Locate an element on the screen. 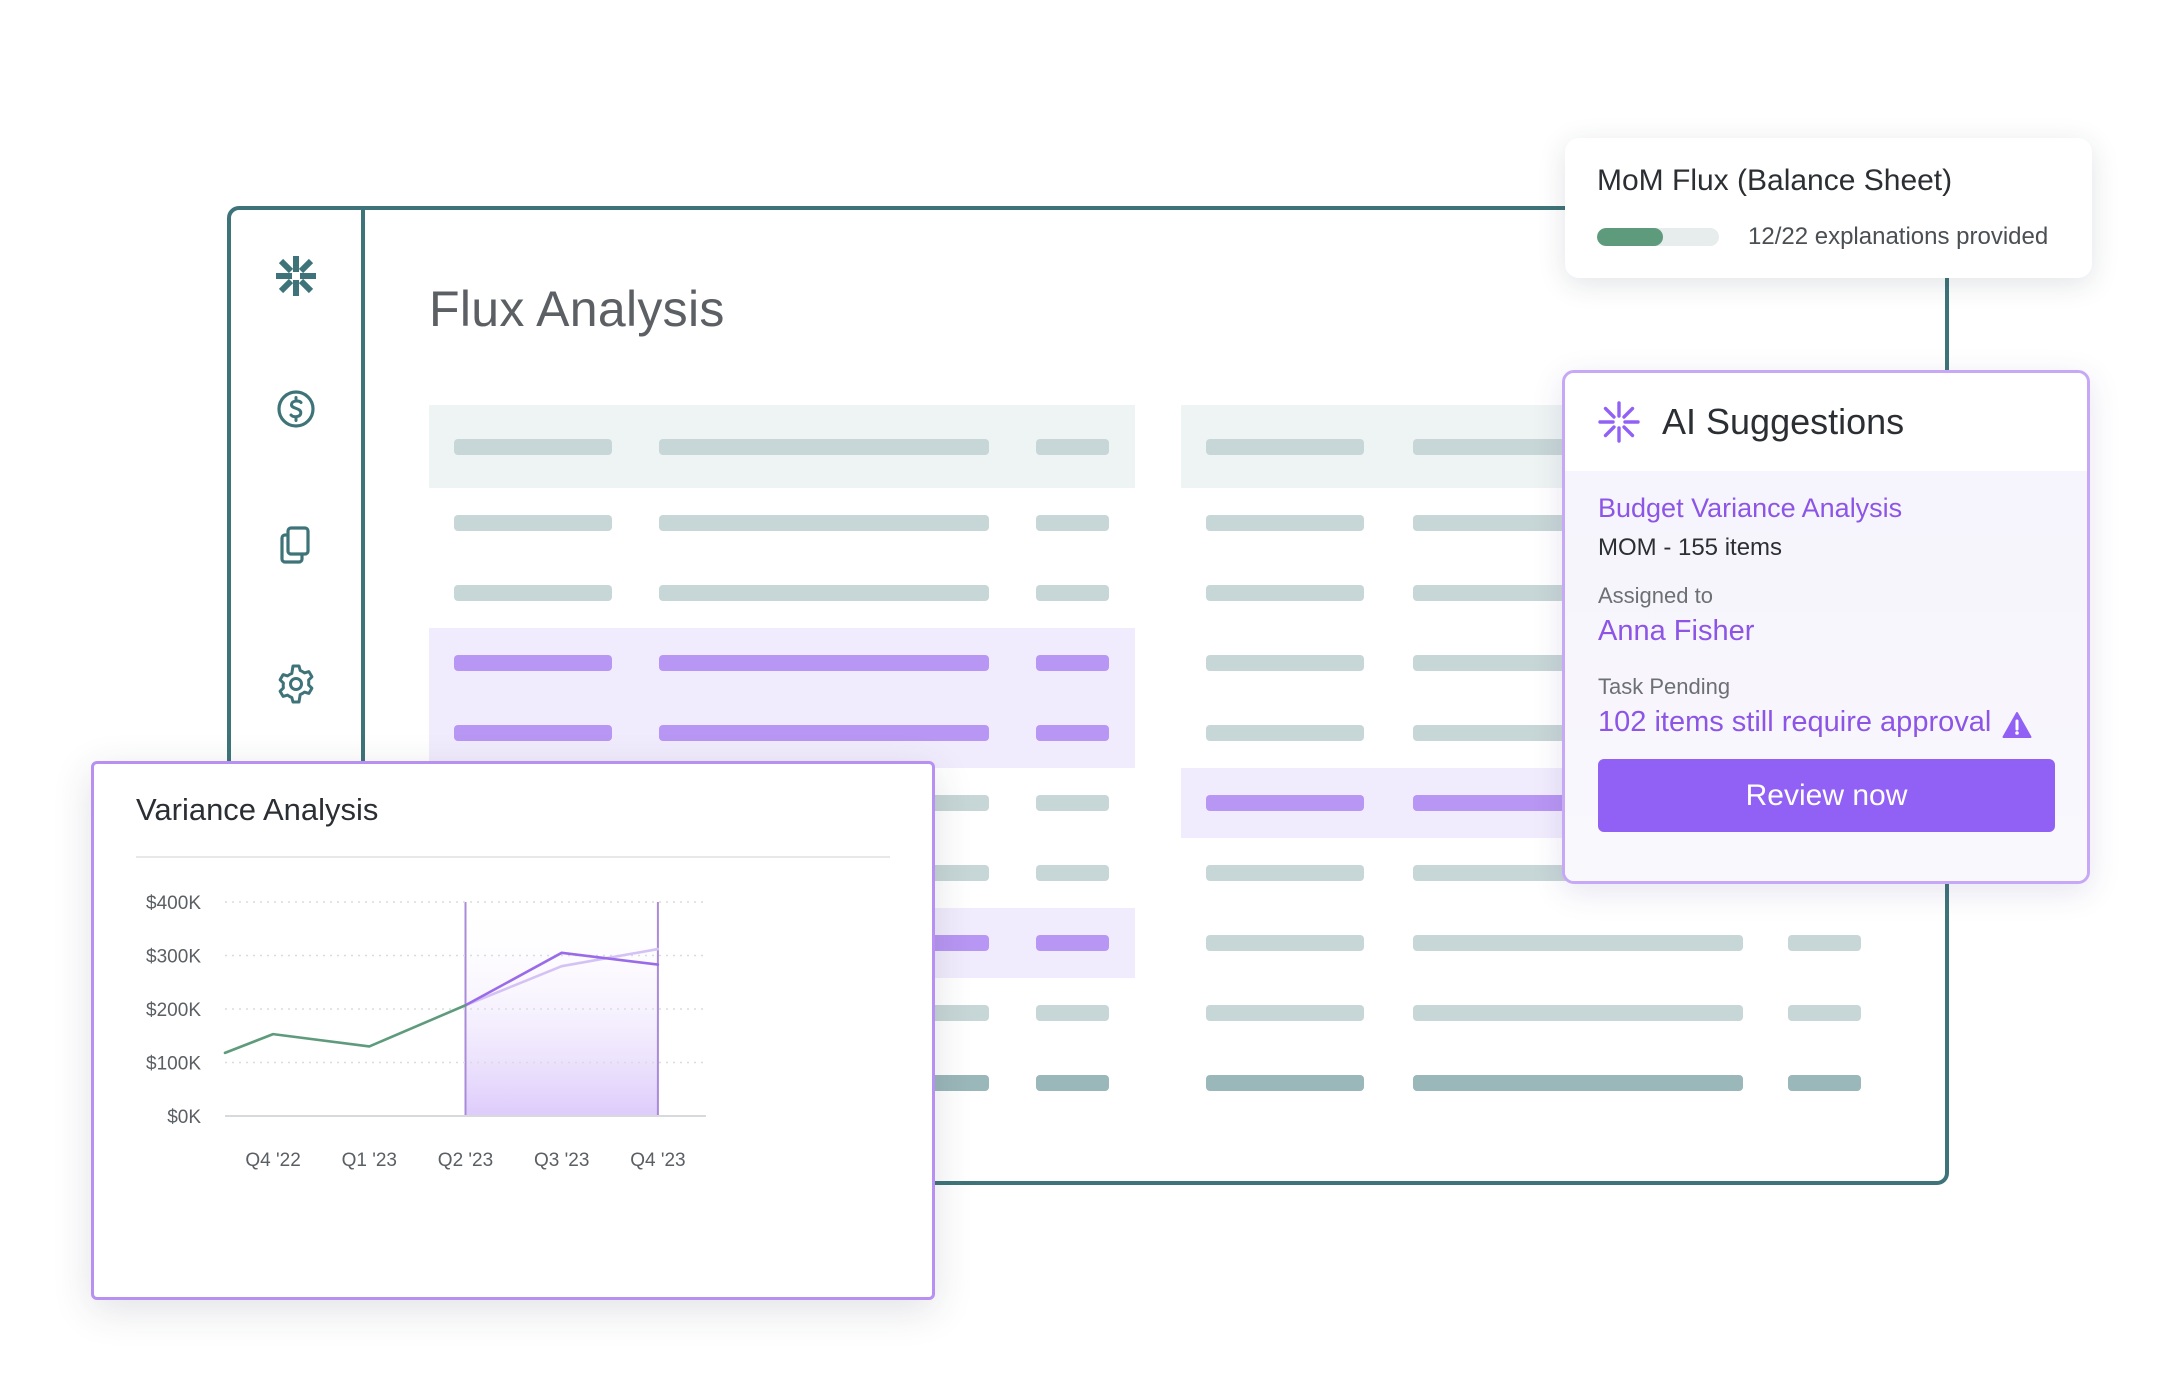 The image size is (2160, 1380). ai-suggestions-header: AI Suggestions is located at coordinates (1826, 422).